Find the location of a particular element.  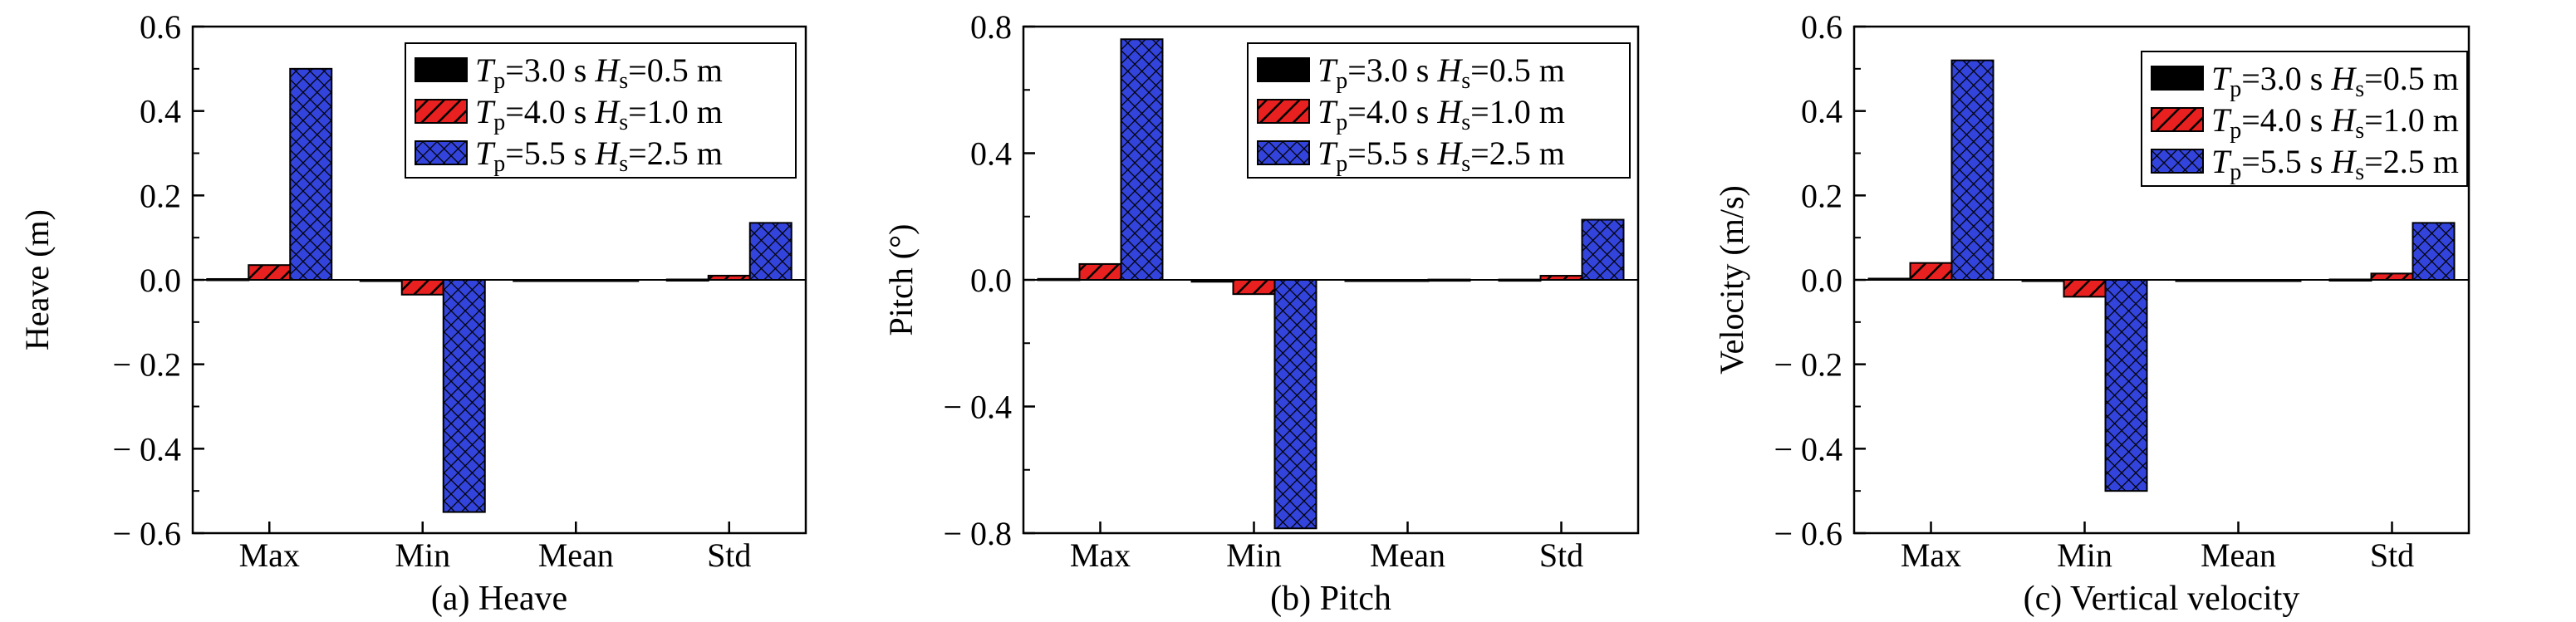

panel-caption: (c) Vertical velocity is located at coordinates (2162, 599).